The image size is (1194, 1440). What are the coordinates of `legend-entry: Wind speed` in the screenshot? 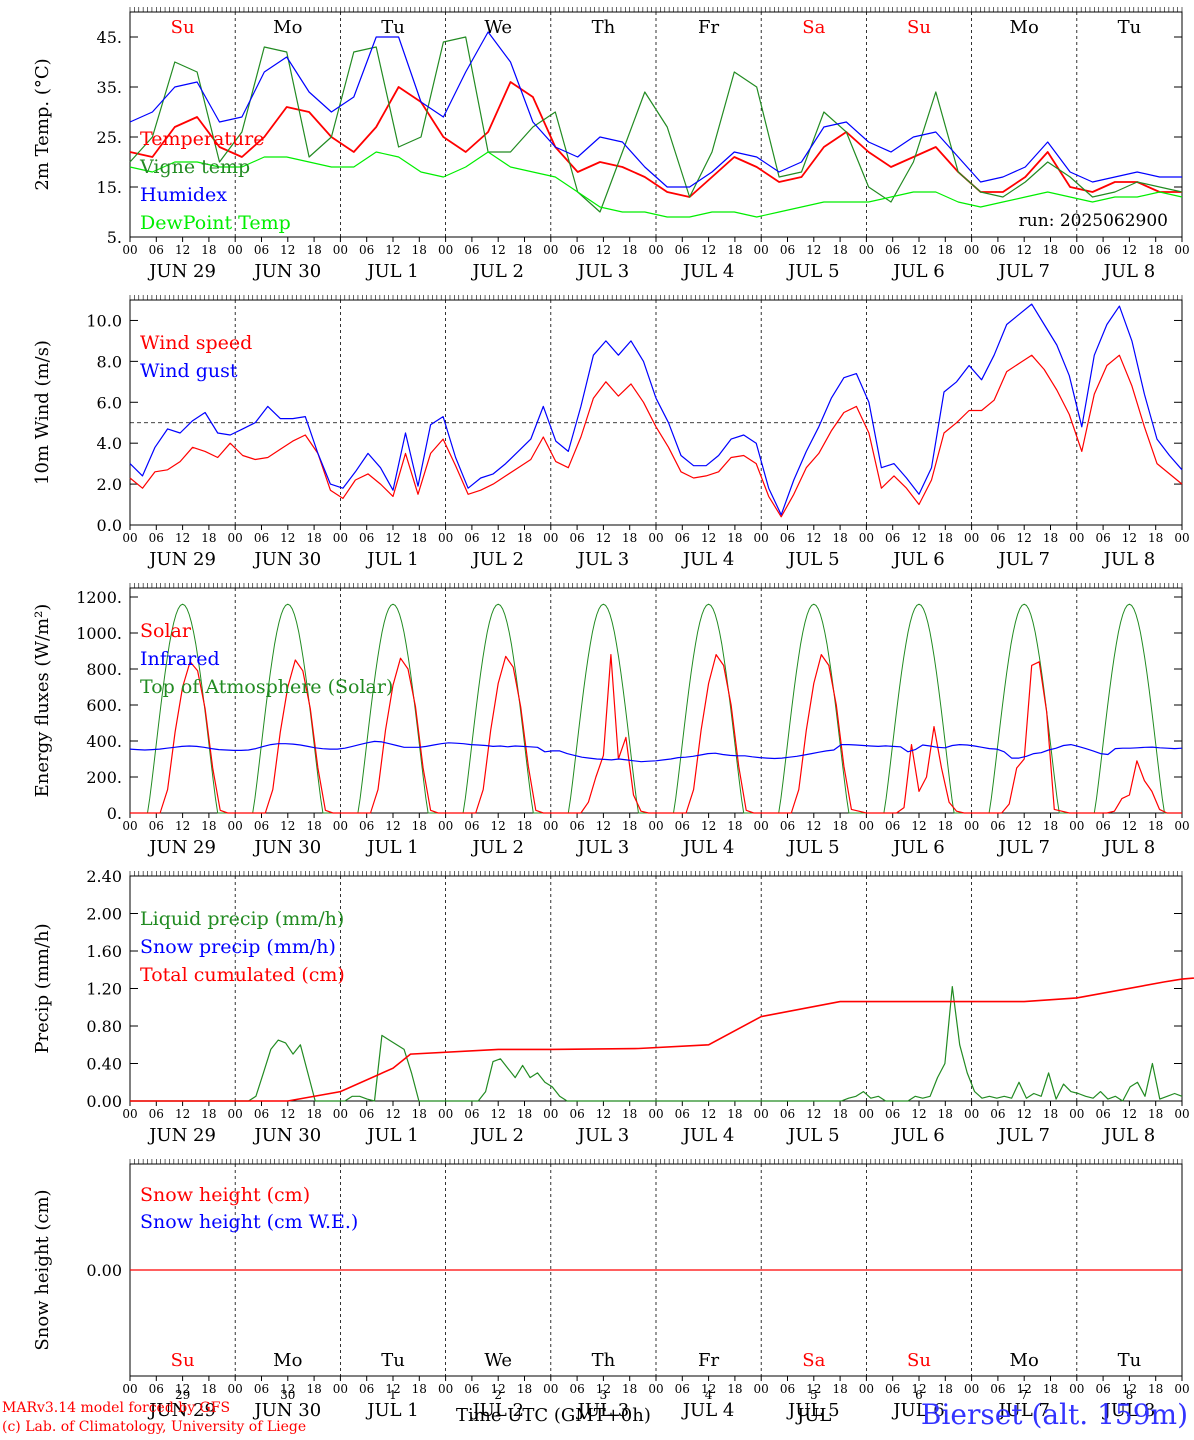 It's located at (196, 343).